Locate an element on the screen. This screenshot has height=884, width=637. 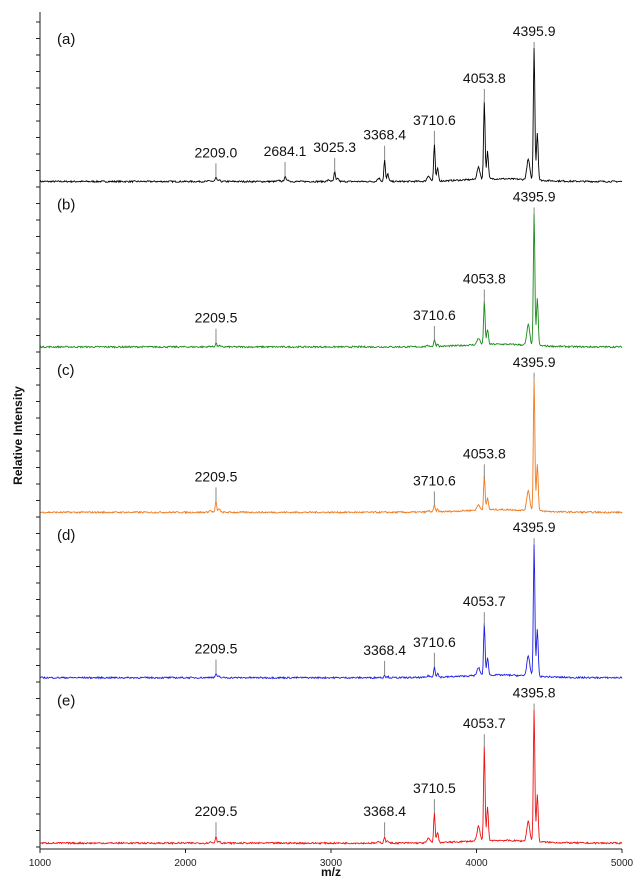
peak-label: 2209.0 is located at coordinates (215, 152).